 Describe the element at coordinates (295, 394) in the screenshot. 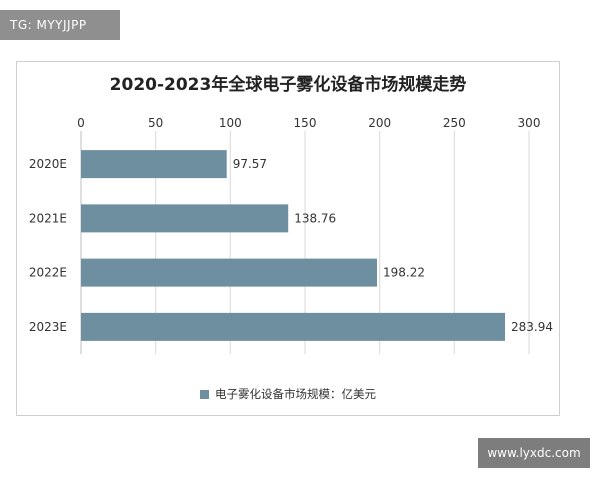

I see `legend-label: 电子雾化设备市场规模：亿美元` at that location.